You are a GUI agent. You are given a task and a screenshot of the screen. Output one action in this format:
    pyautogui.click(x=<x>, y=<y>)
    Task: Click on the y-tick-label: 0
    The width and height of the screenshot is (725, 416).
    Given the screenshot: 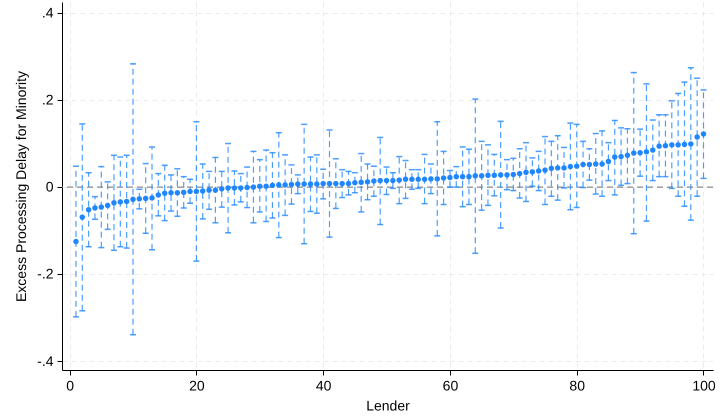 What is the action you would take?
    pyautogui.click(x=50, y=186)
    